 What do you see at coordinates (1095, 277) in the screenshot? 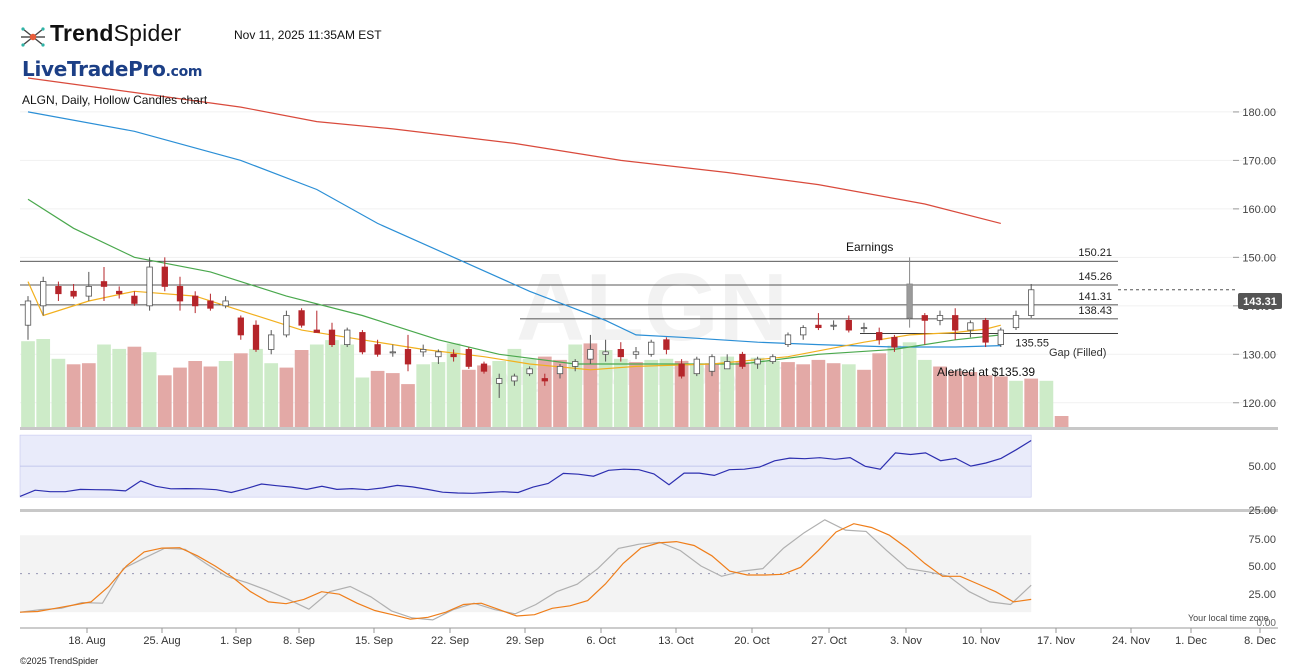
I see `level-label: 145.26` at bounding box center [1095, 277].